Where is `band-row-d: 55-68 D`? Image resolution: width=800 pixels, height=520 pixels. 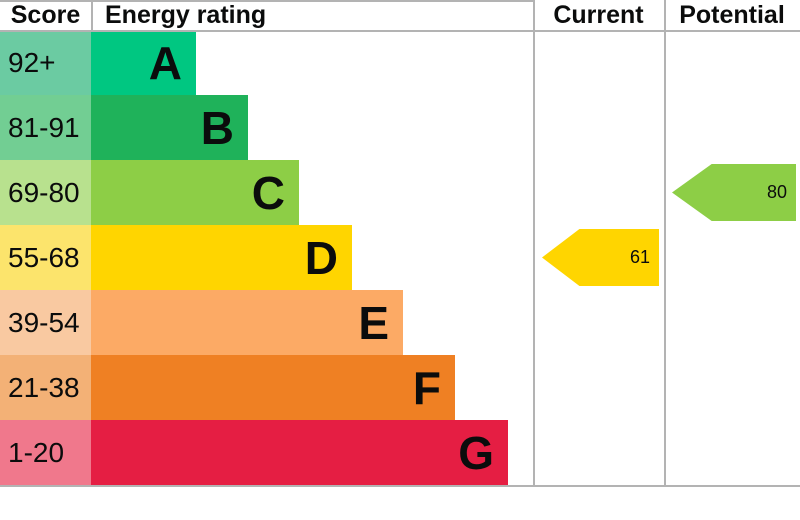
band-row-d: 55-68 D is located at coordinates (266, 257).